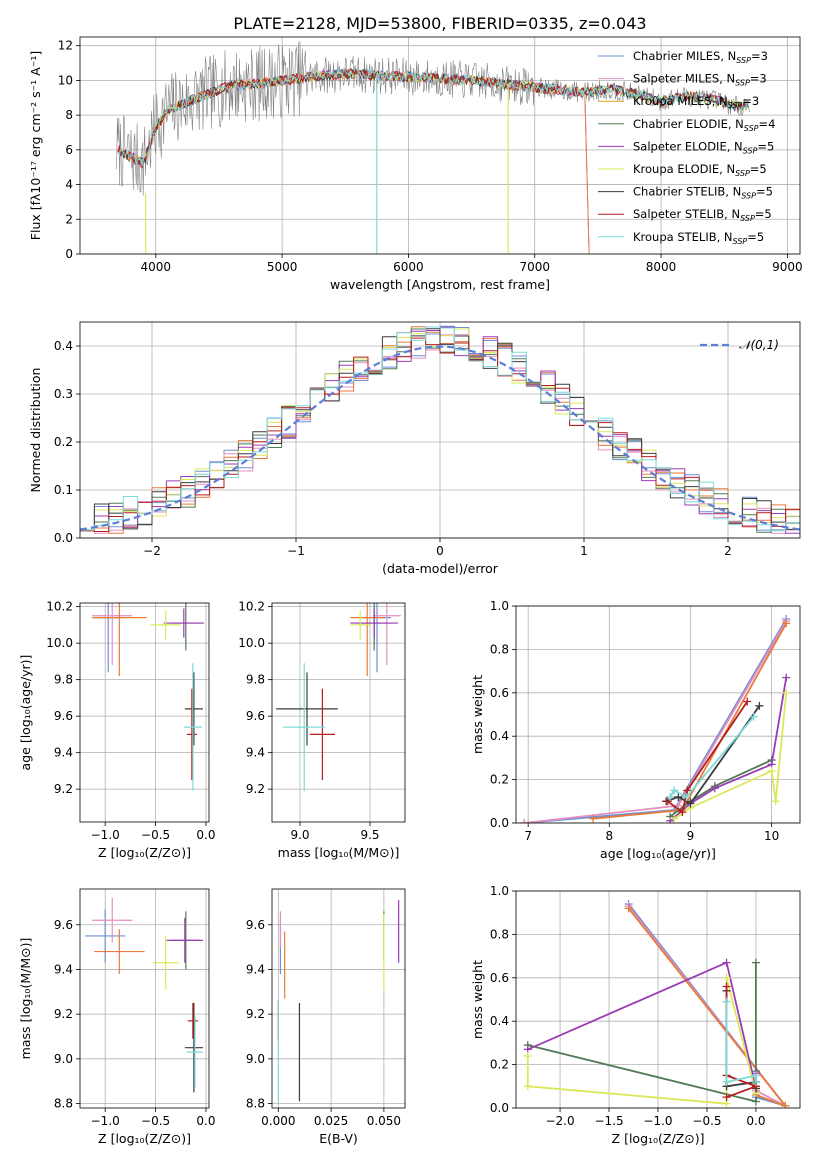  I want to click on x-tick-label: −2.0, so click(559, 1121).